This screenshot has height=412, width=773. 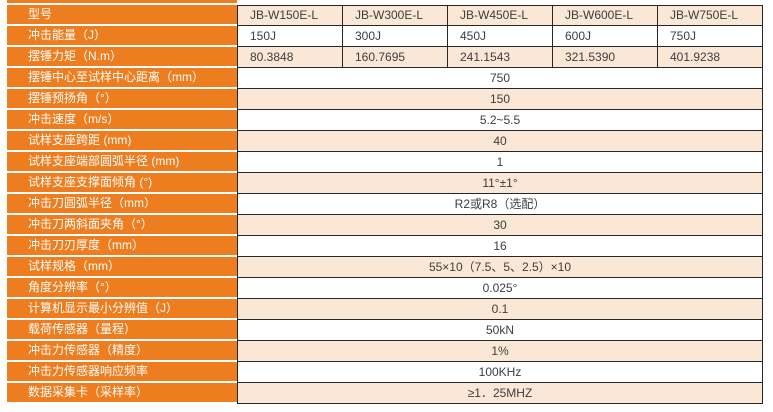 What do you see at coordinates (122, 162) in the screenshot?
I see `row-label: 试样支座端部圆弧半径 (mm)` at bounding box center [122, 162].